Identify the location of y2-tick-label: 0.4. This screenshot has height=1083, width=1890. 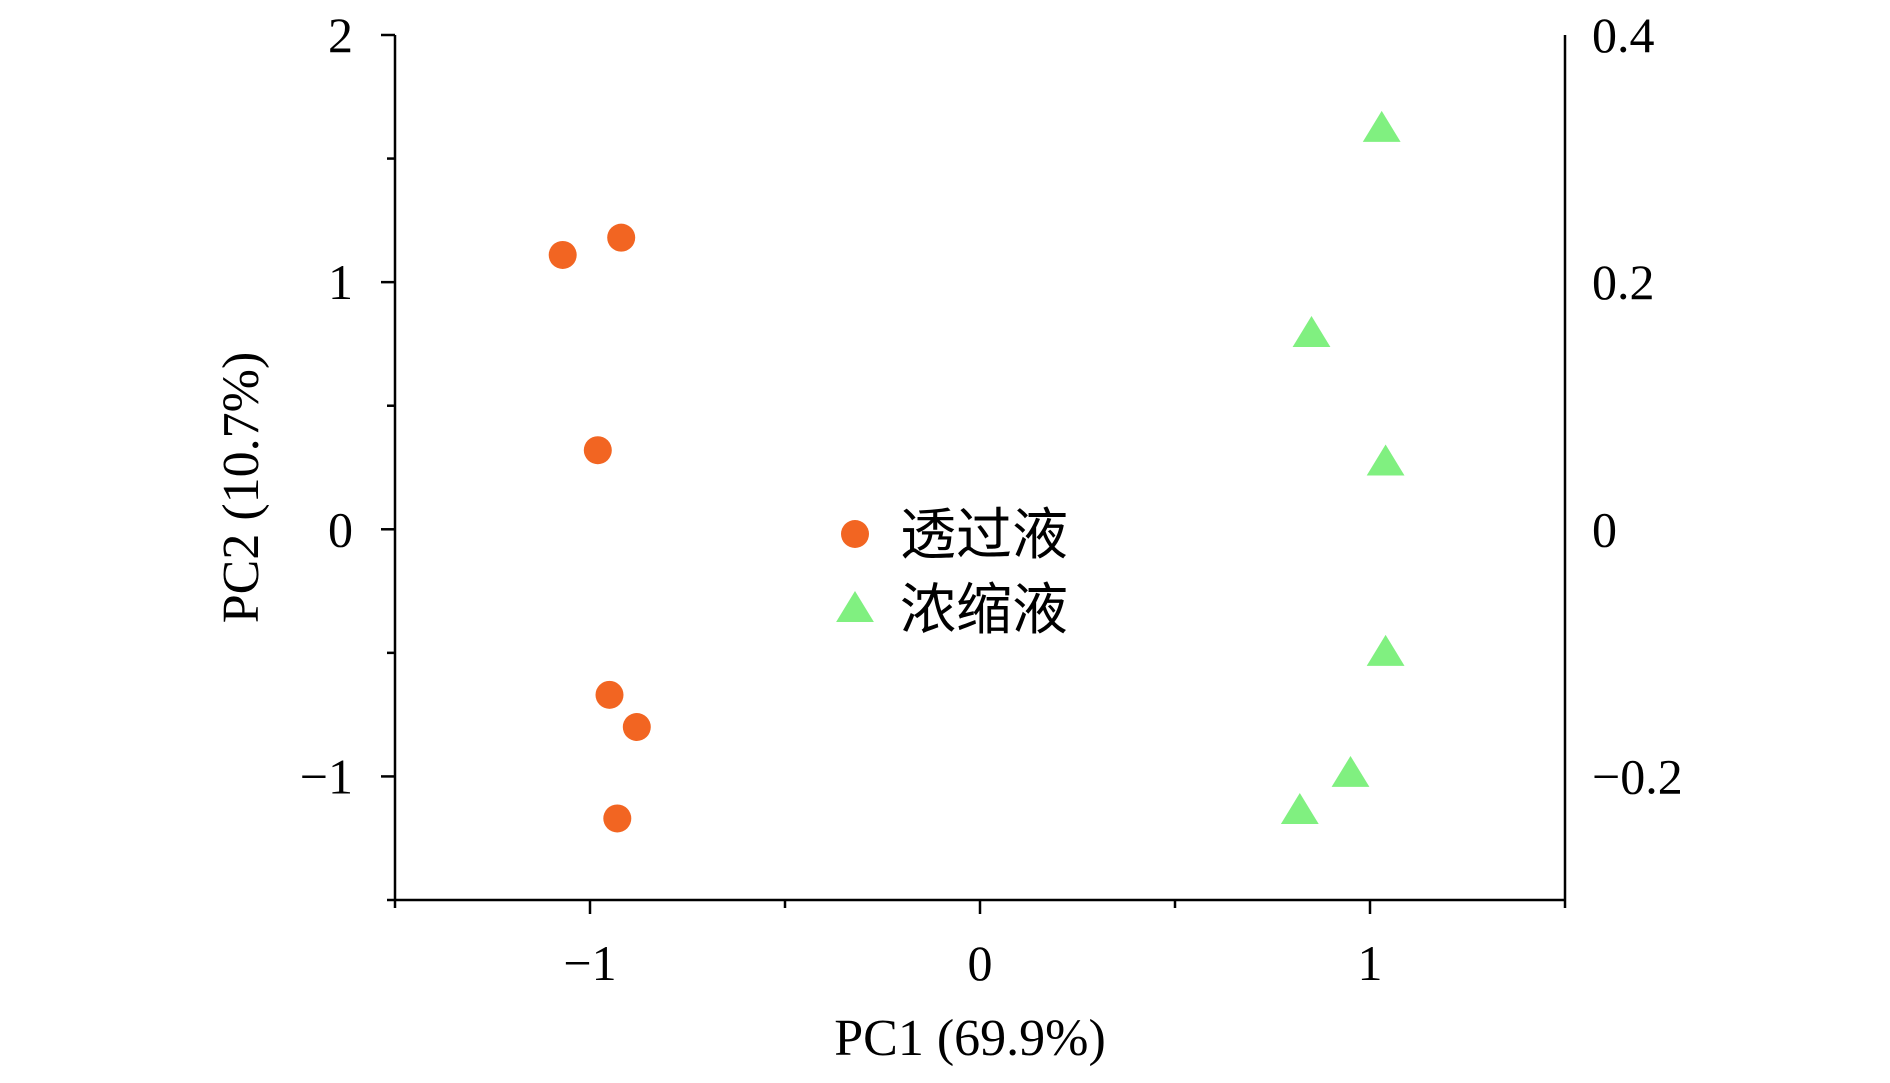
(1623, 35).